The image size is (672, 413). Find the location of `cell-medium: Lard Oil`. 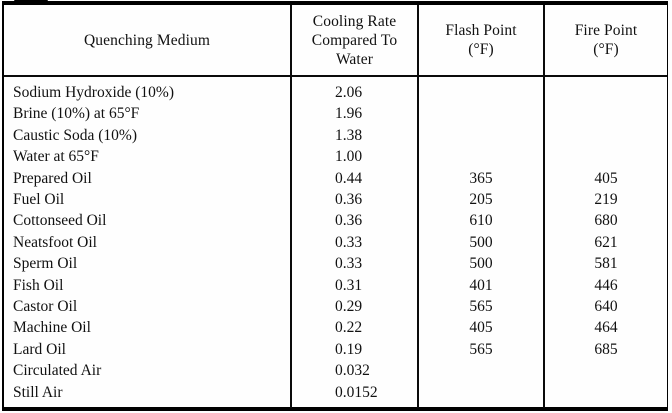

cell-medium: Lard Oil is located at coordinates (148, 349).